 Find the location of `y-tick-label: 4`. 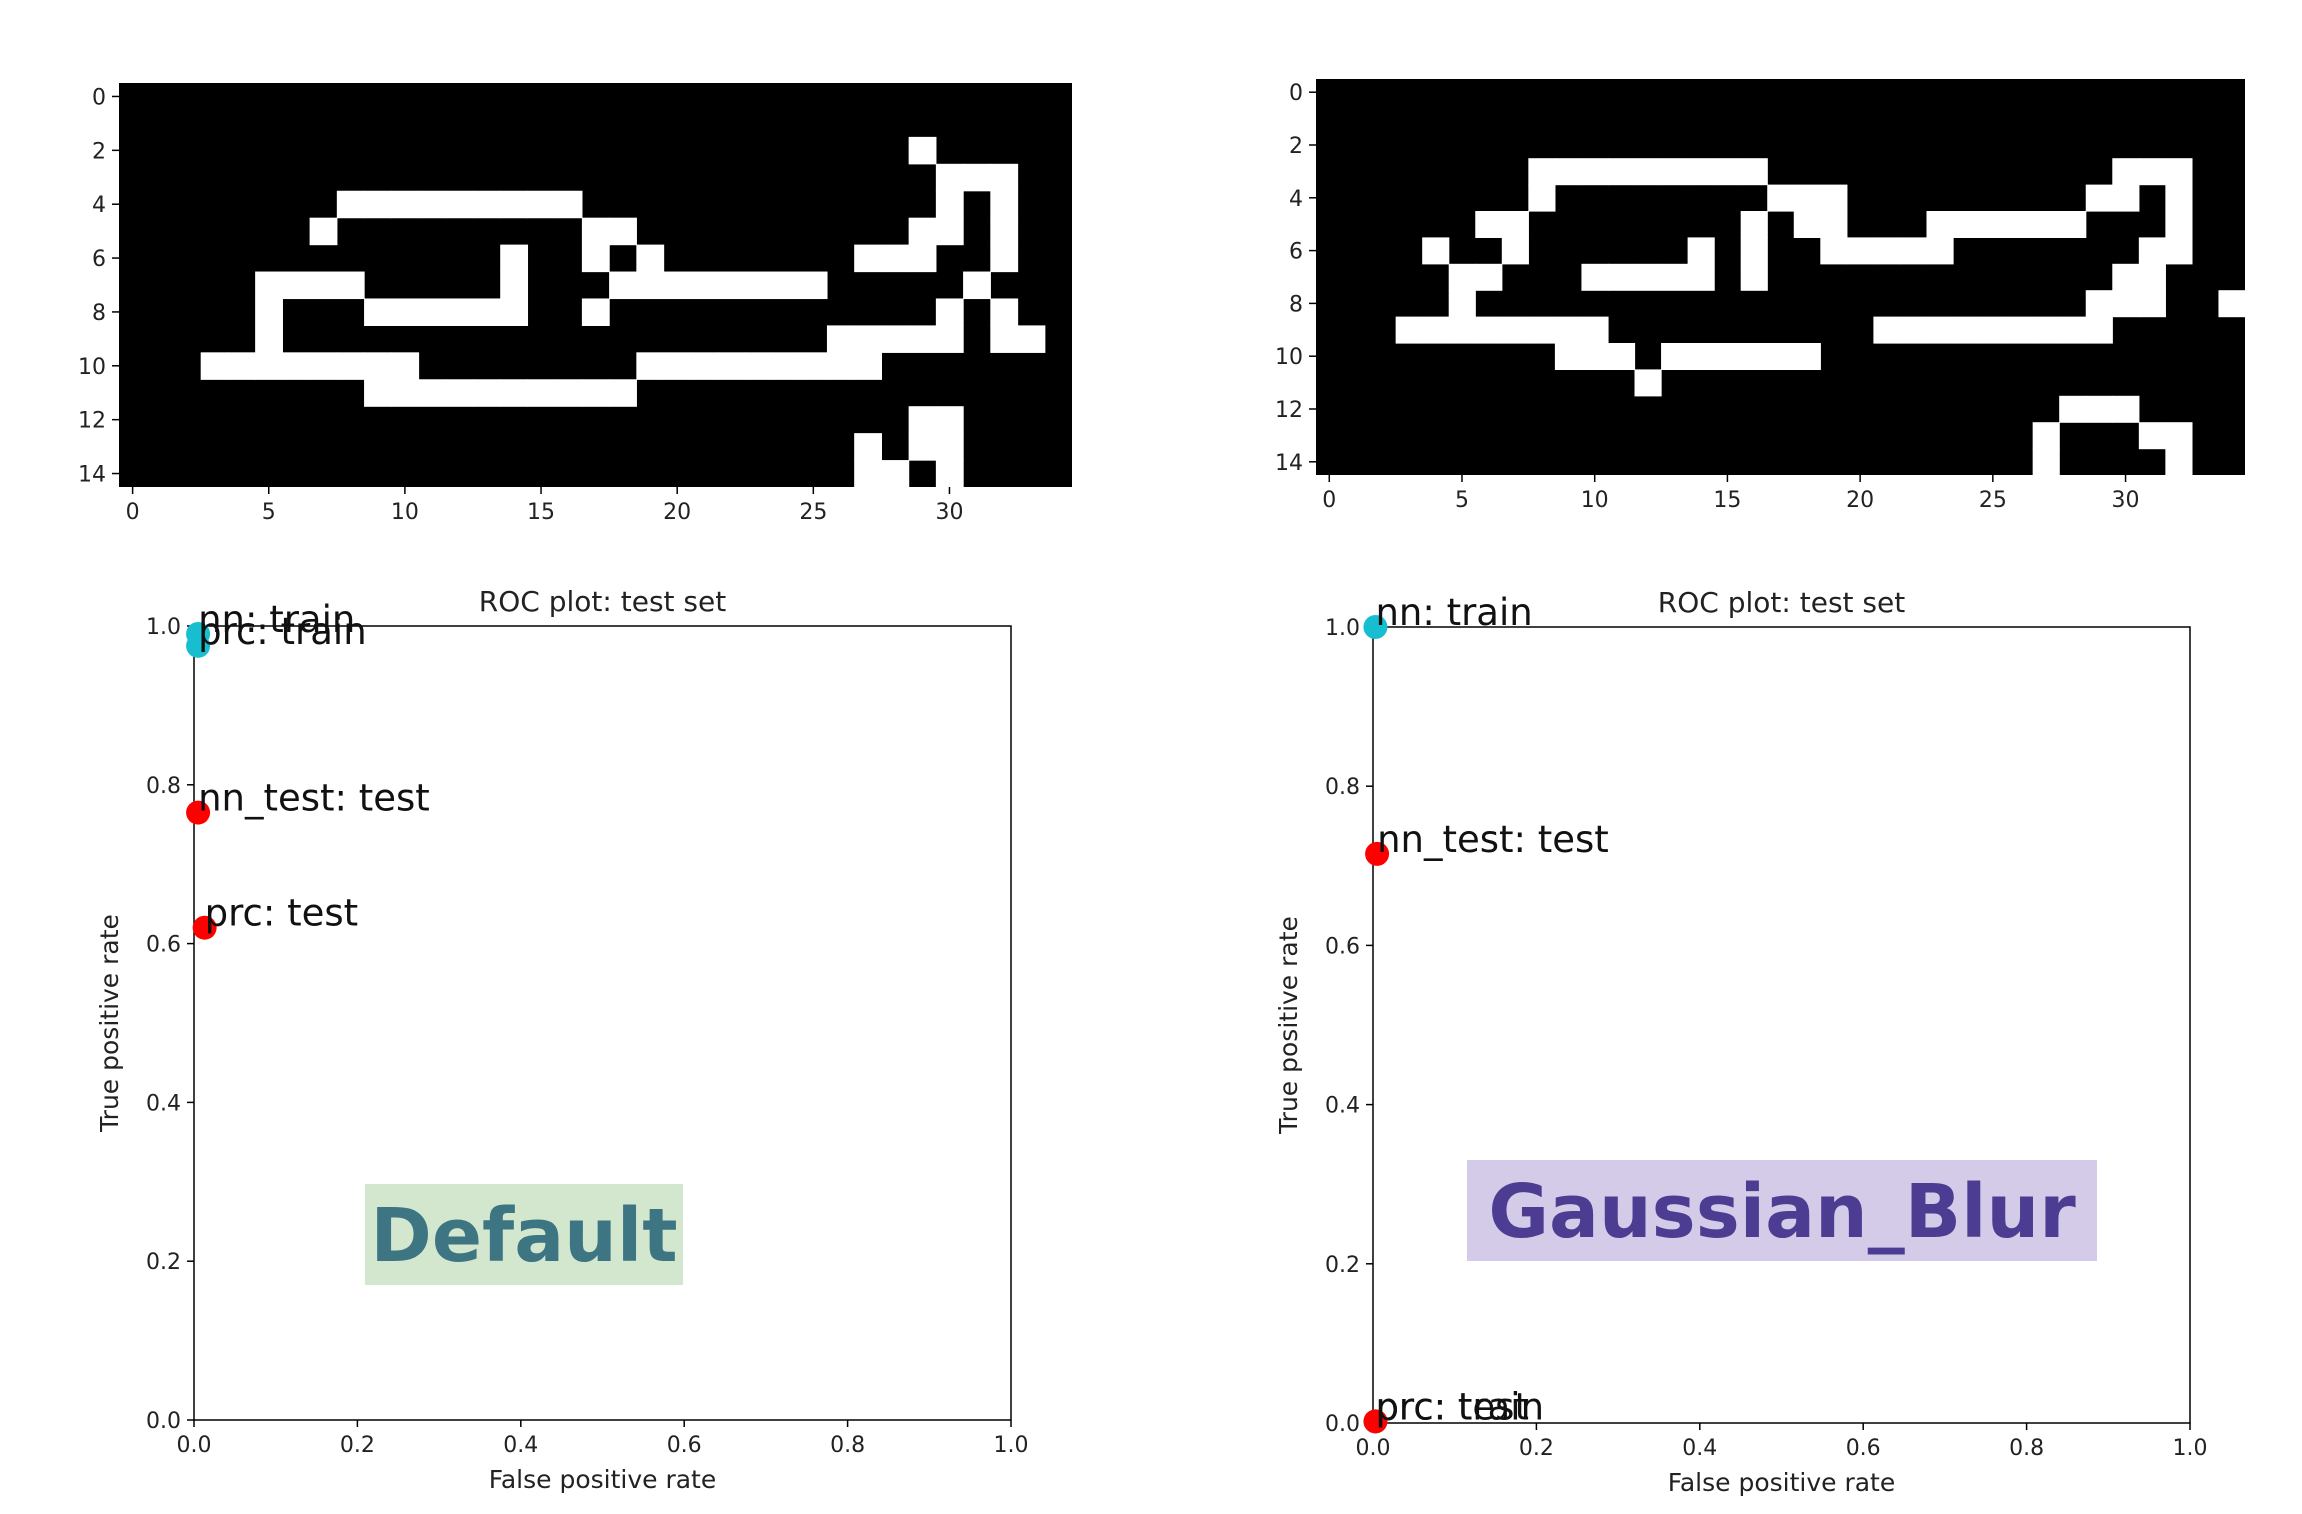

y-tick-label: 4 is located at coordinates (1296, 199).